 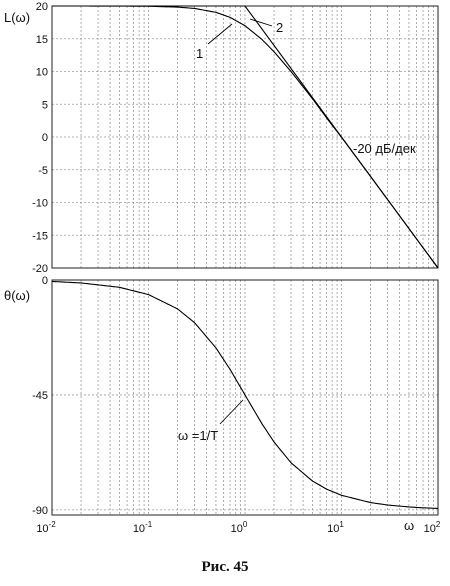 What do you see at coordinates (432, 527) in the screenshot?
I see `phase-x-tick-label: 10²` at bounding box center [432, 527].